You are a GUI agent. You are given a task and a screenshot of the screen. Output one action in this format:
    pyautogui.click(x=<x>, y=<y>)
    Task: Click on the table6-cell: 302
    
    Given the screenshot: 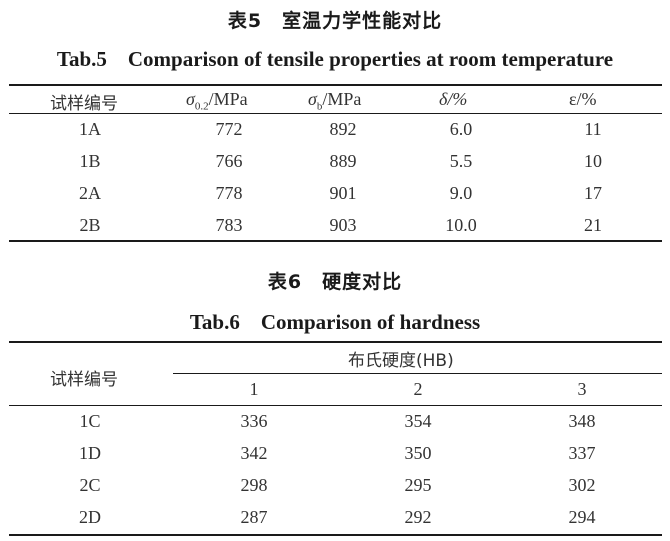 What is the action you would take?
    pyautogui.click(x=582, y=485)
    